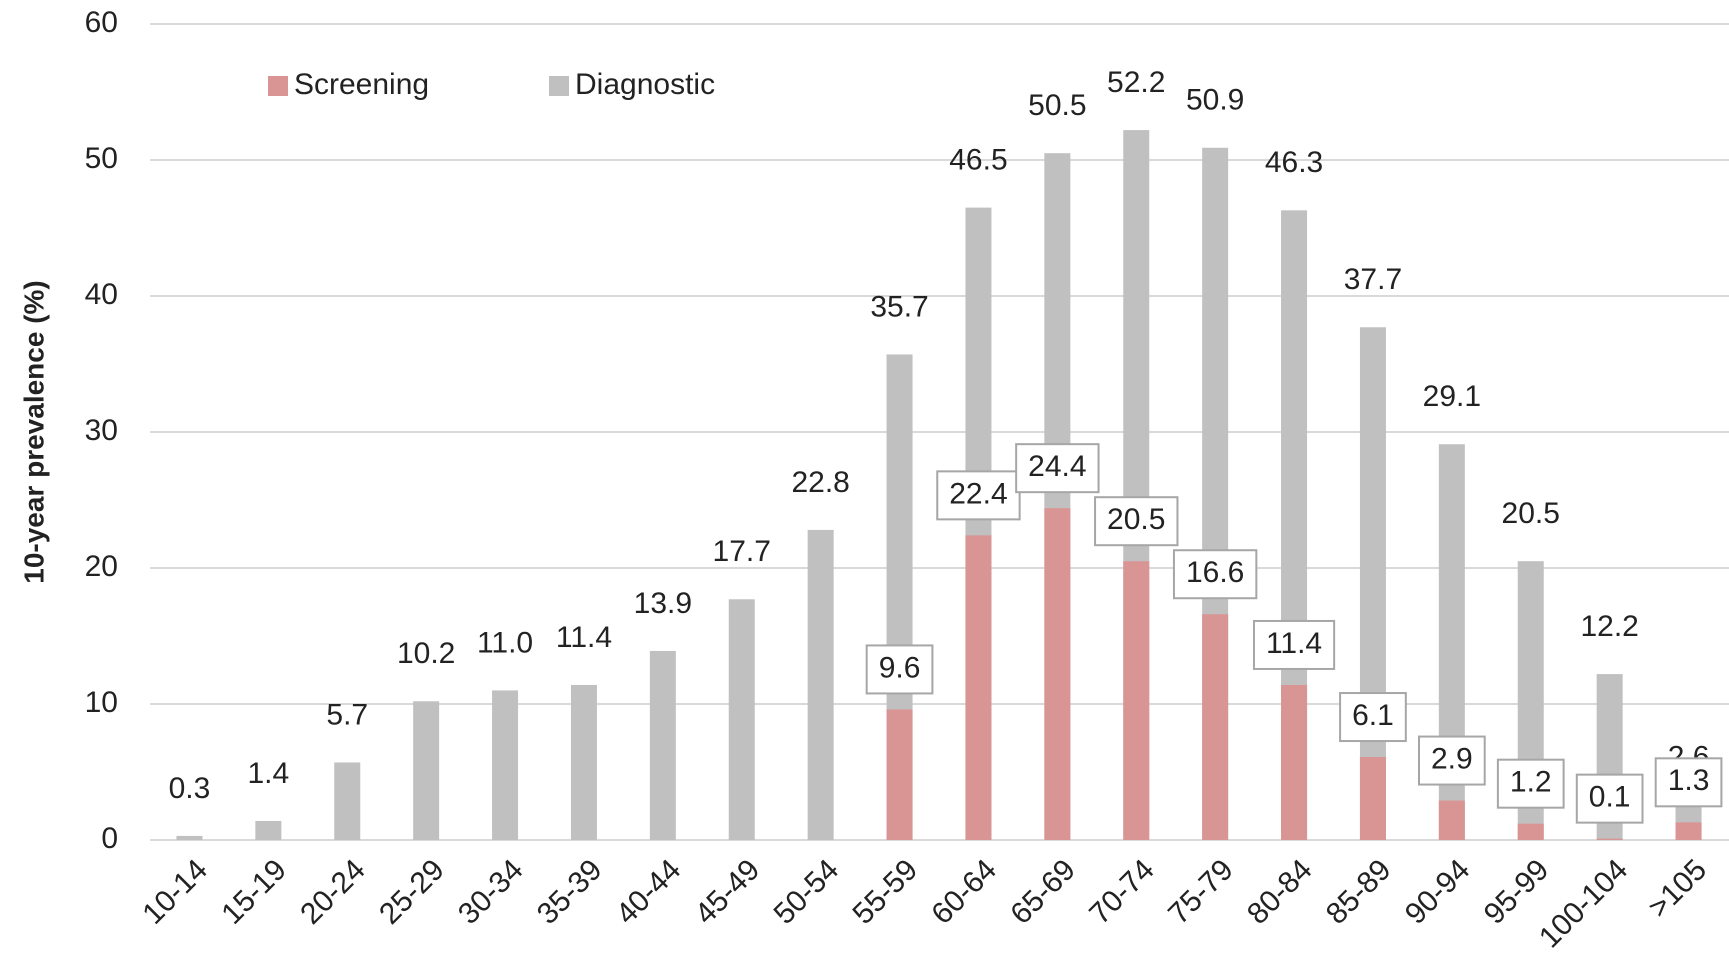  Describe the element at coordinates (1122, 892) in the screenshot. I see `x-tick-label: 70-74` at that location.